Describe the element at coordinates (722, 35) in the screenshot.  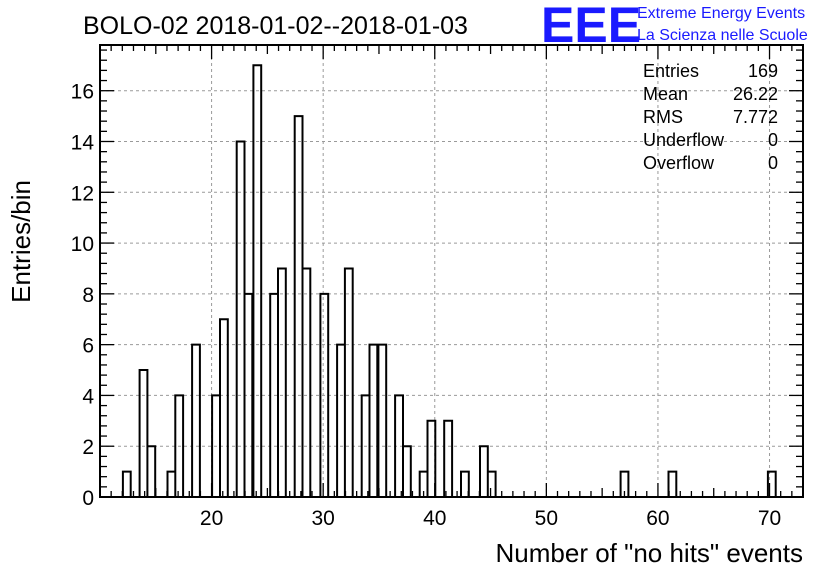
I see `logo-line-2: La Scienza nelle Scuole` at that location.